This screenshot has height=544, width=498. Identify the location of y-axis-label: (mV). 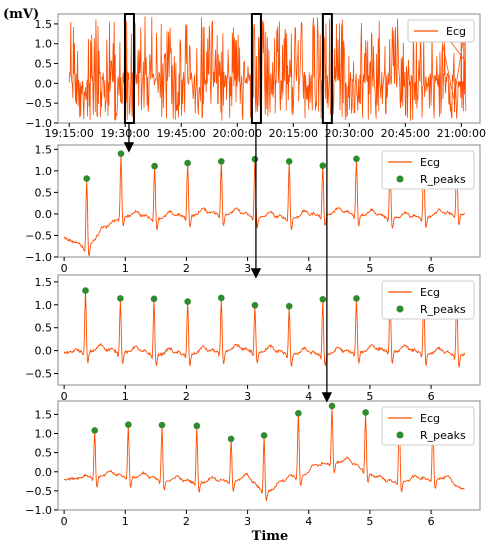
(21, 14).